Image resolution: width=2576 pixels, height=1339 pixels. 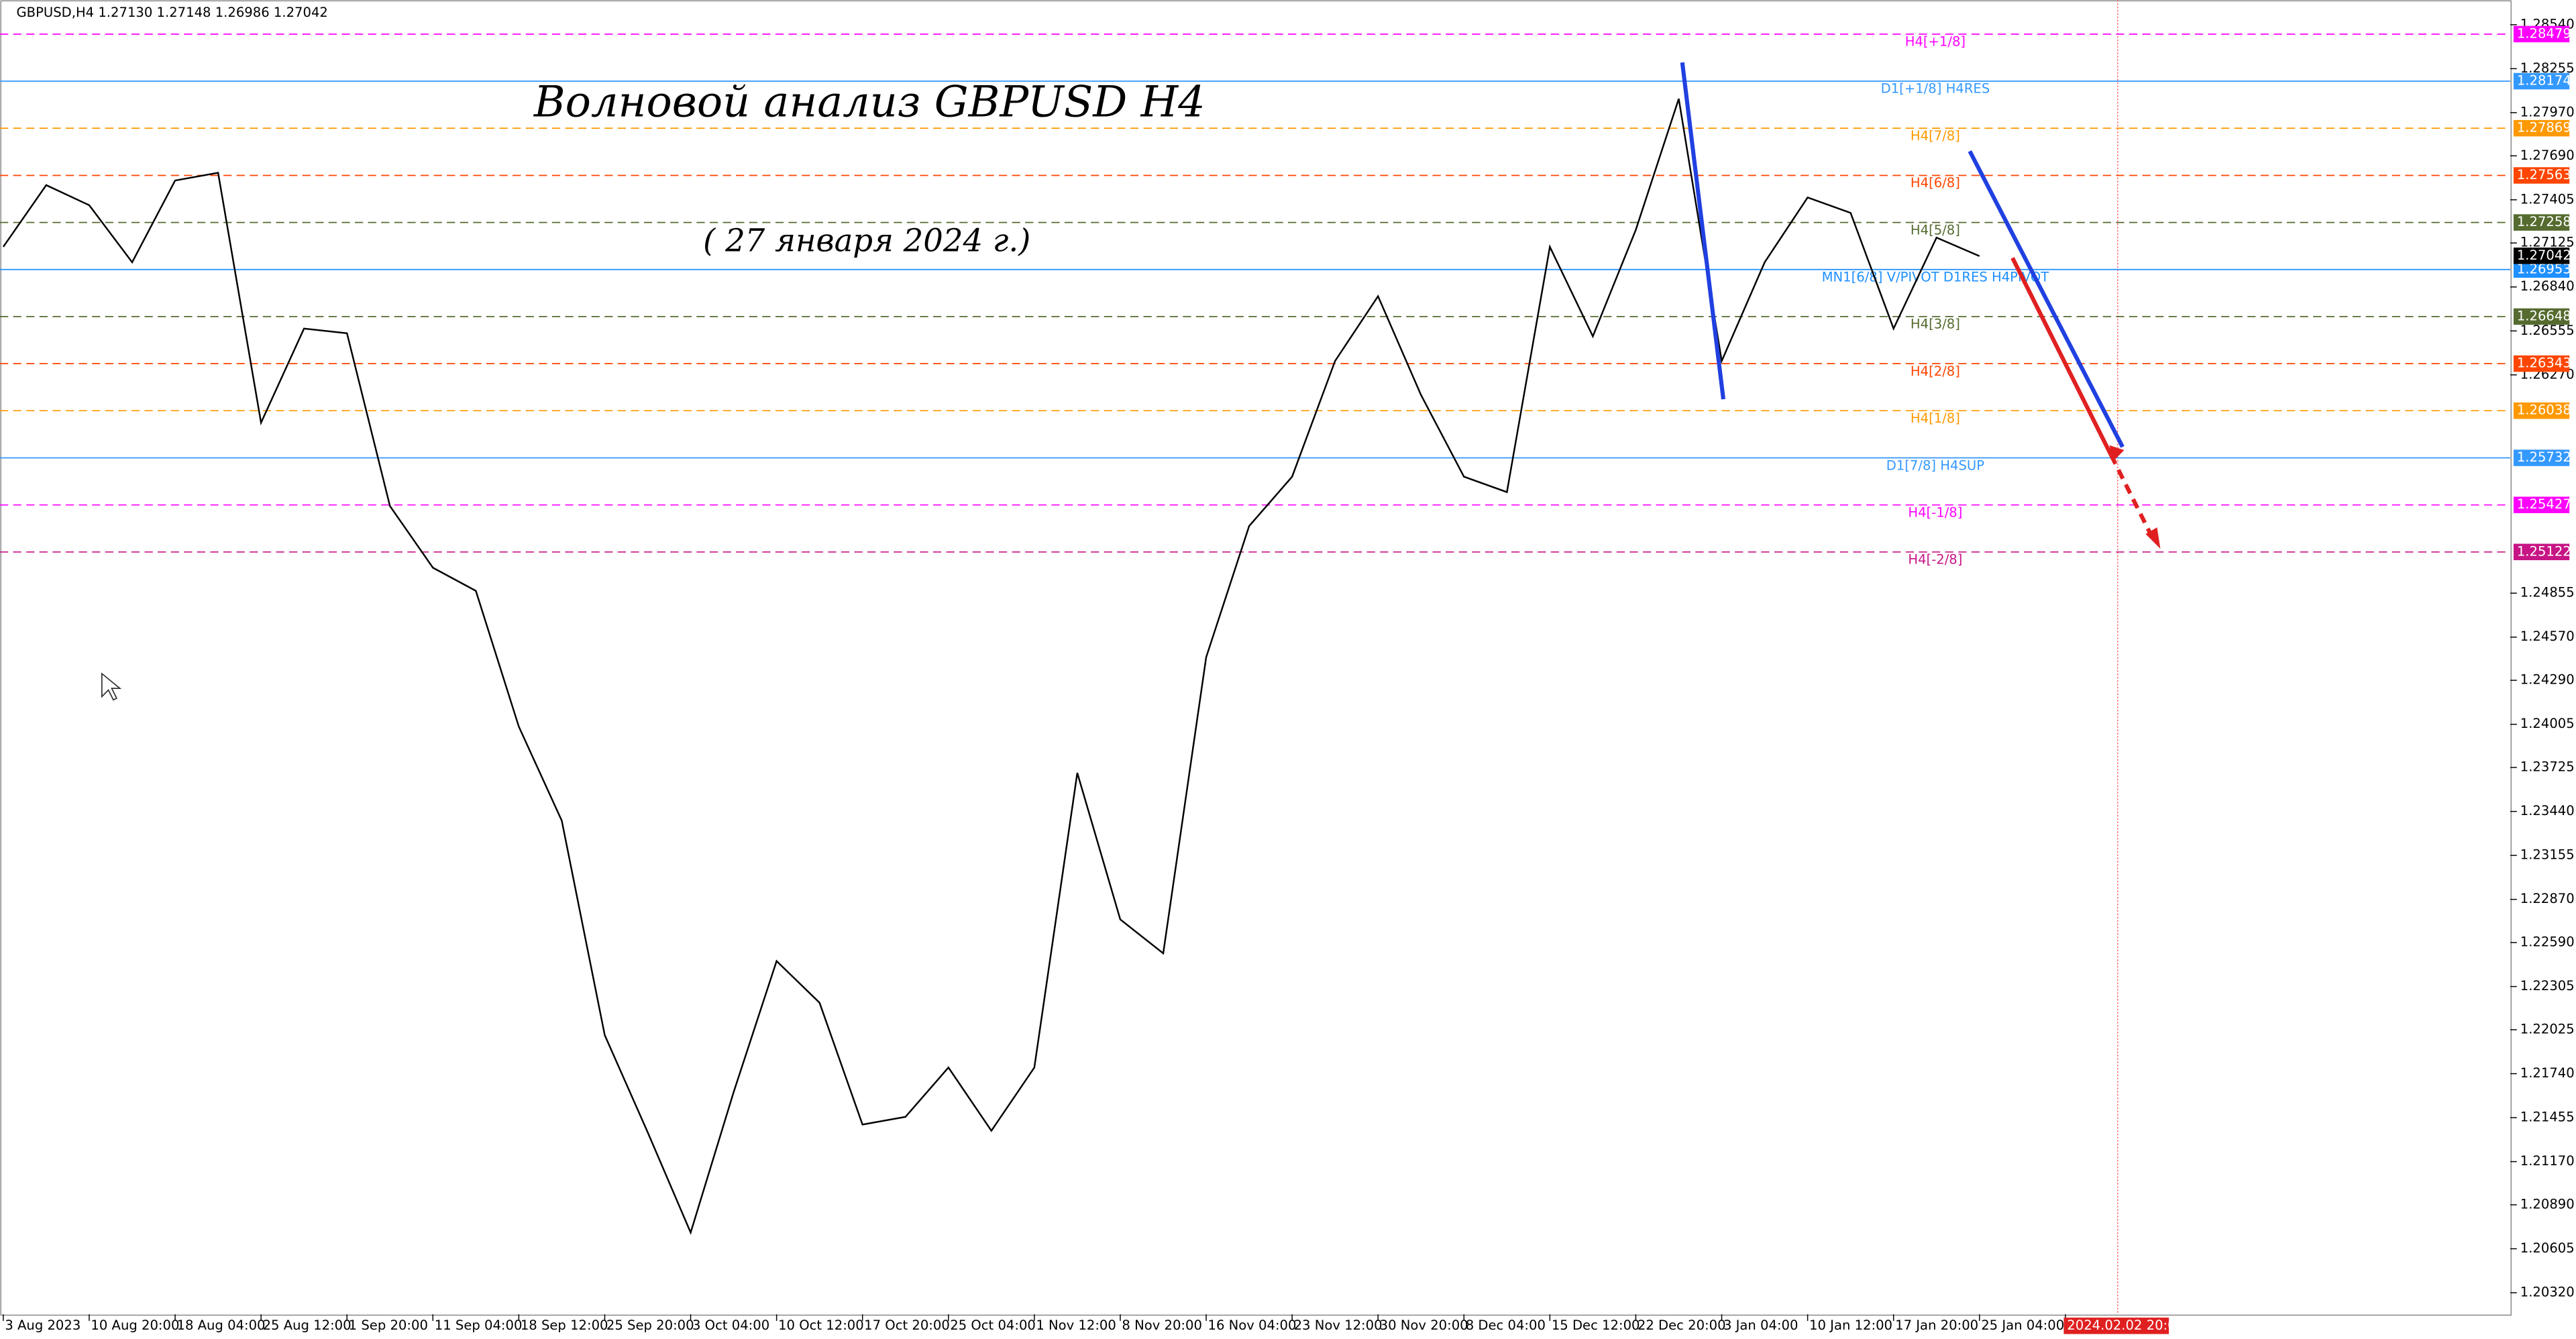 I want to click on level-label: H4[7/8], so click(x=1935, y=136).